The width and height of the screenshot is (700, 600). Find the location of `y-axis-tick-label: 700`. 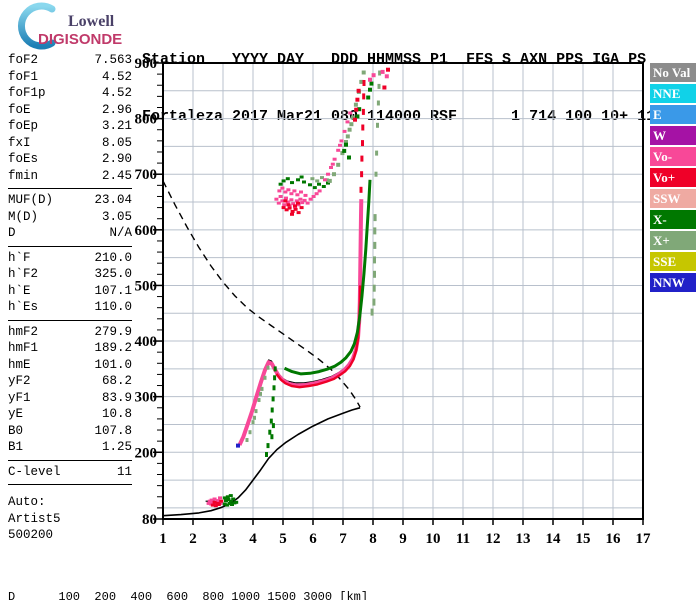

y-axis-tick-label: 700 is located at coordinates (146, 175).